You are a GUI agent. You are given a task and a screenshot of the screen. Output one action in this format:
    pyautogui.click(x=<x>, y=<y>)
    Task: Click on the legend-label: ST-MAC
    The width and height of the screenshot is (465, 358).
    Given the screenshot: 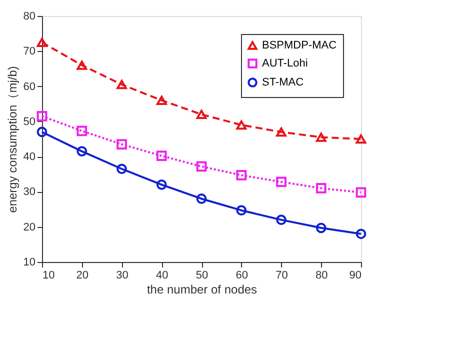 What is the action you would take?
    pyautogui.click(x=283, y=82)
    